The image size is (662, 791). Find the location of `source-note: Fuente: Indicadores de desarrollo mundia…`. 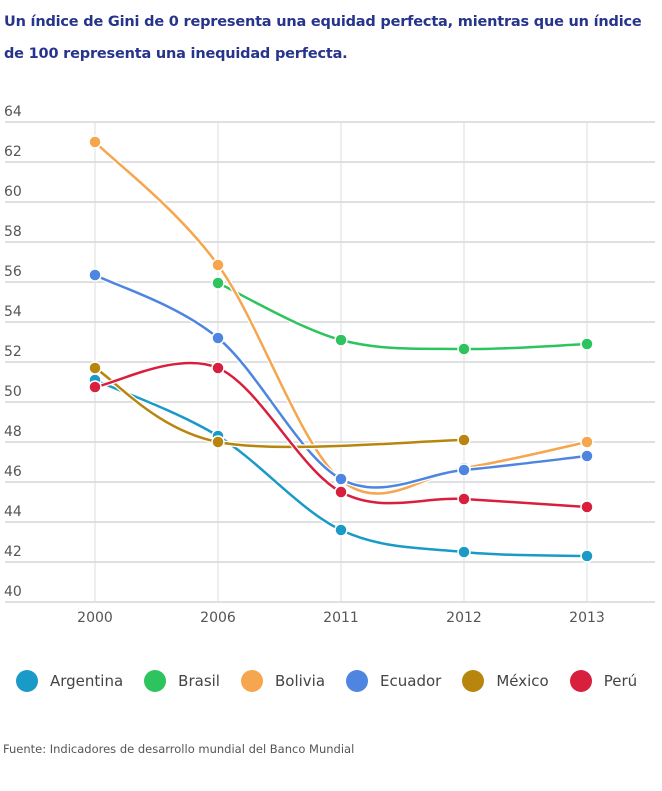

source-note: Fuente: Indicadores de desarrollo mundia… is located at coordinates (179, 749).